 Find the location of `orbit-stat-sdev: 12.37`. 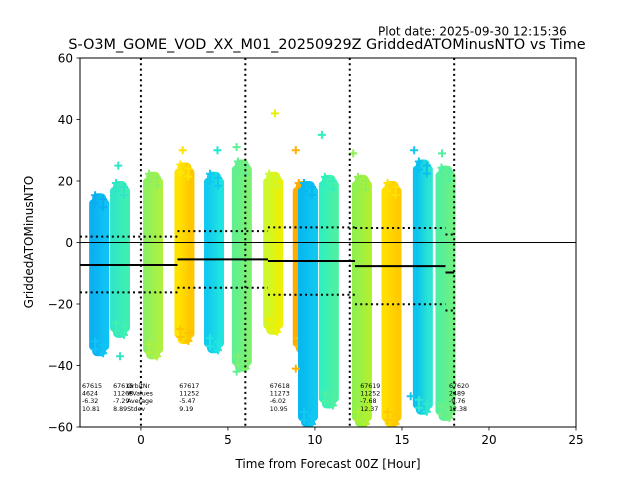

orbit-stat-sdev: 12.37 is located at coordinates (369, 409).